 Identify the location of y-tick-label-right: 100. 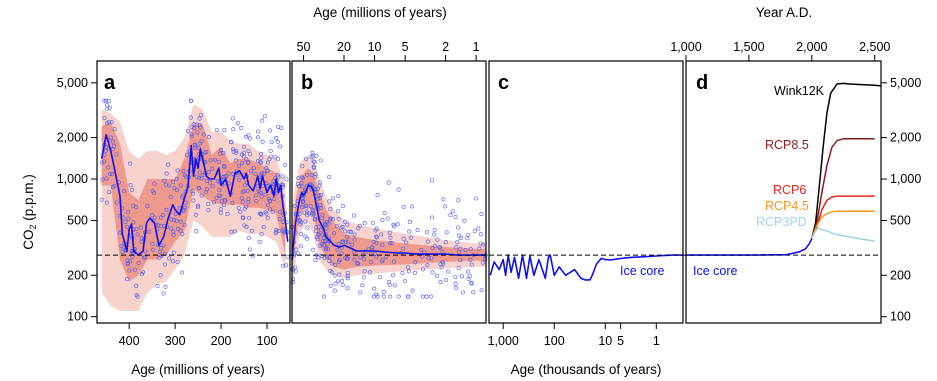
(900, 317).